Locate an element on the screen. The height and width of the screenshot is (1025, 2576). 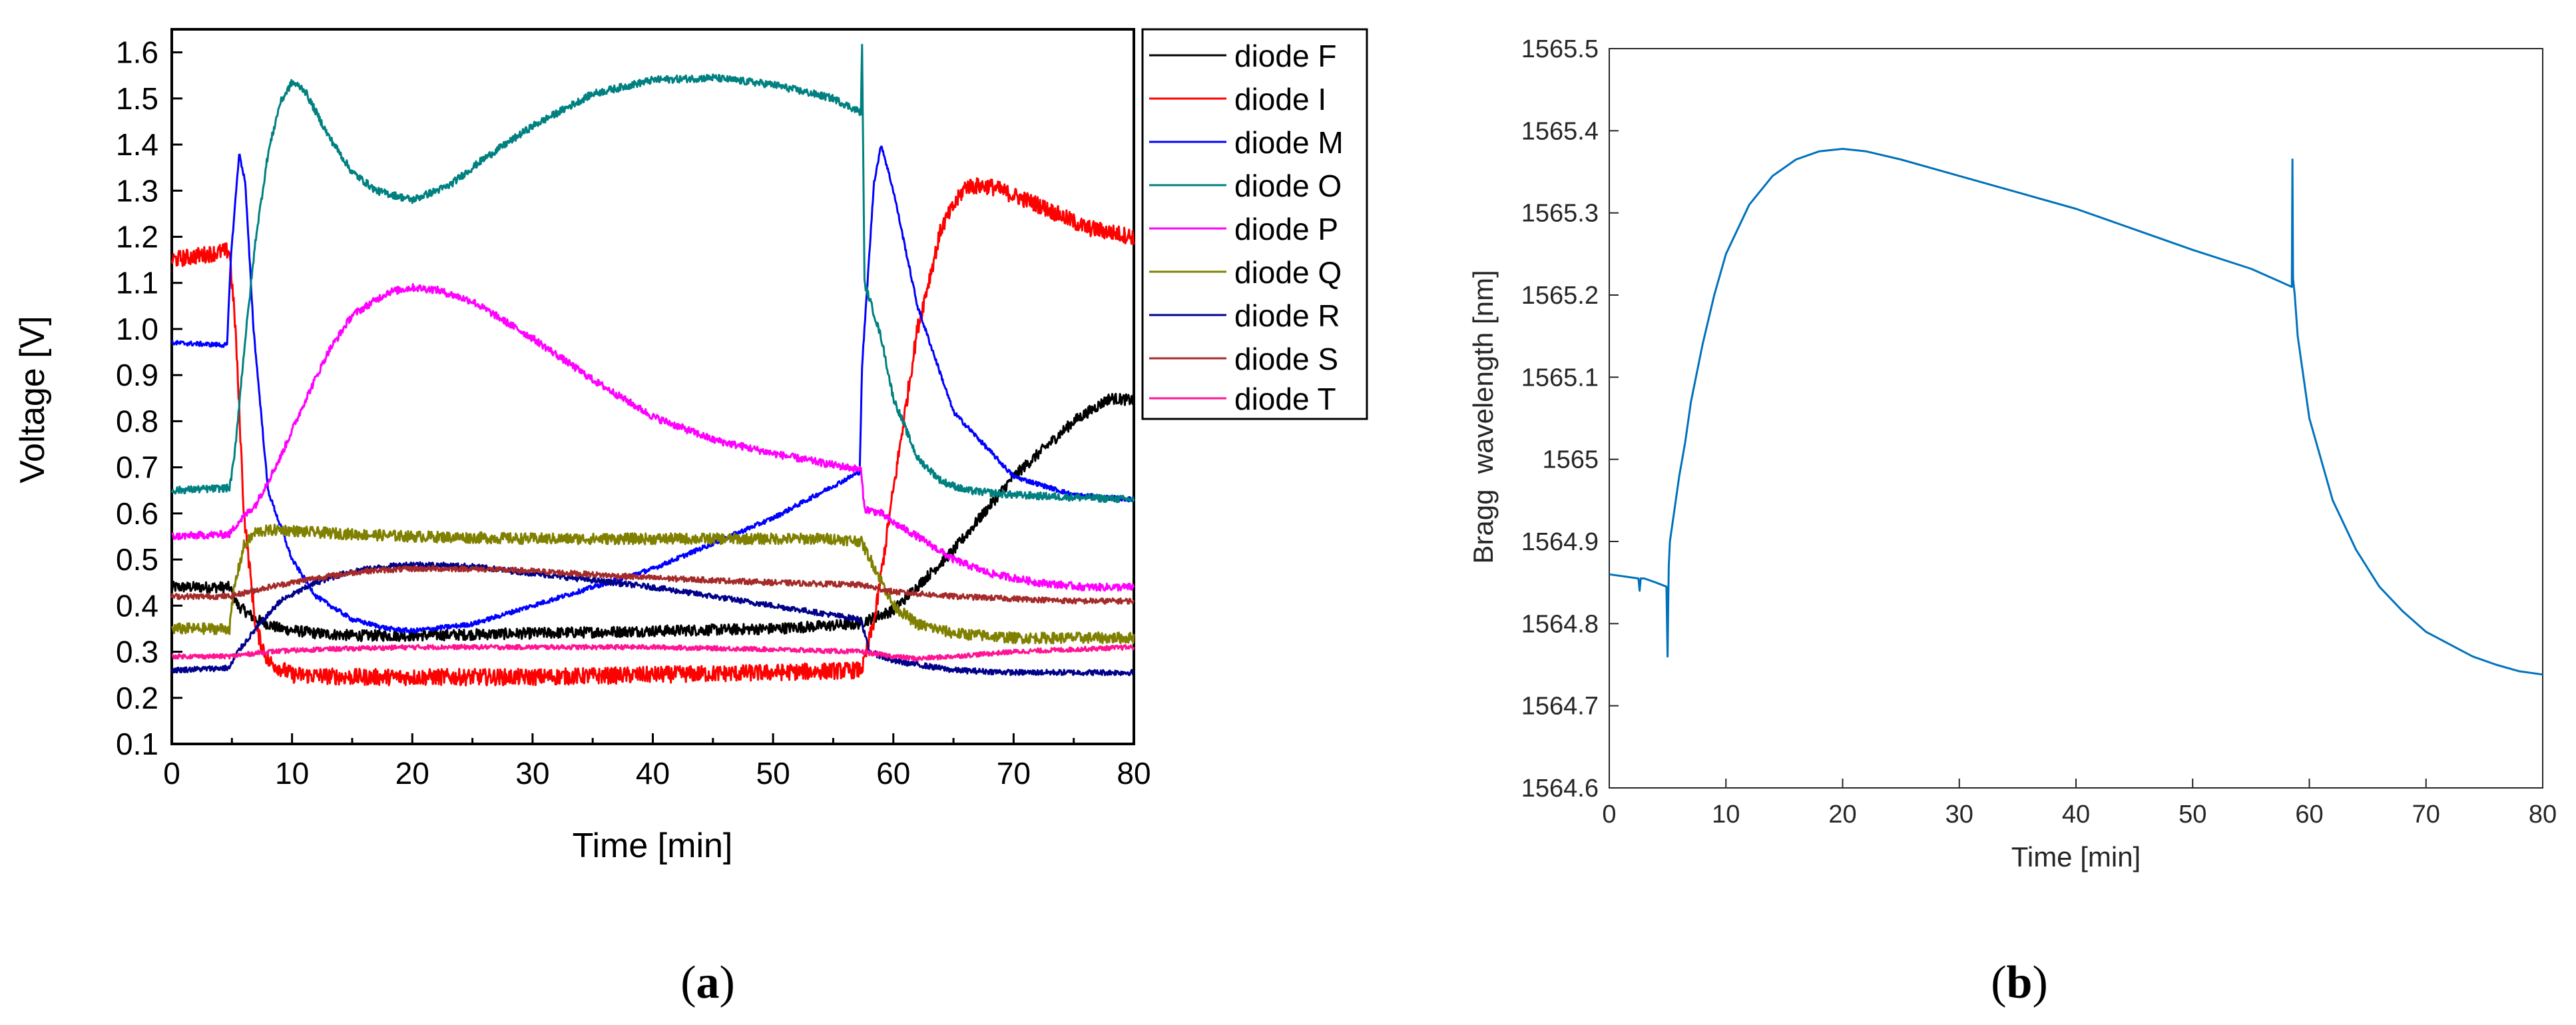
y-tick-label: 1564.6 is located at coordinates (1560, 789).